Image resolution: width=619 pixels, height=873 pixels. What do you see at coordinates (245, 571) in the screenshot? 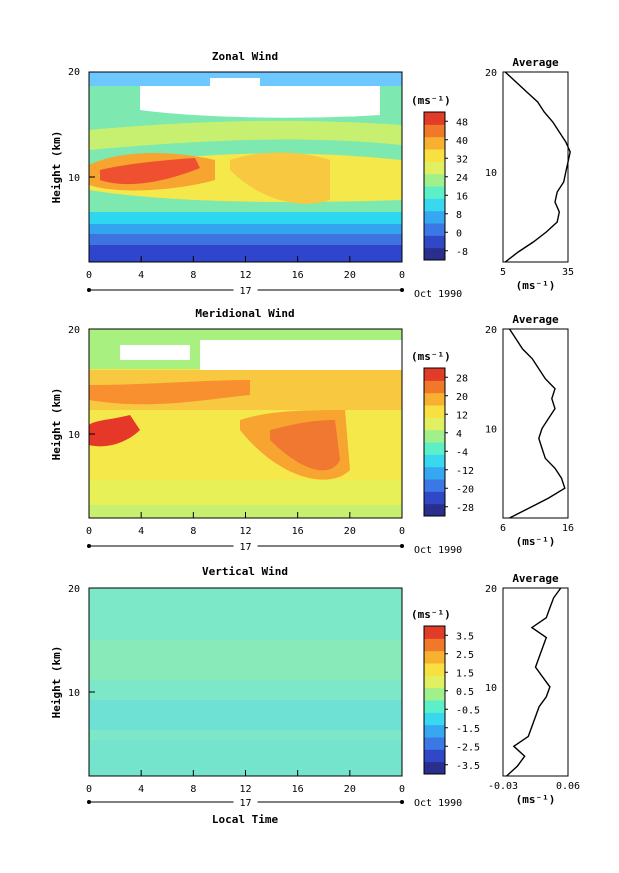
I see `panel-title: Vertical Wind` at bounding box center [245, 571].